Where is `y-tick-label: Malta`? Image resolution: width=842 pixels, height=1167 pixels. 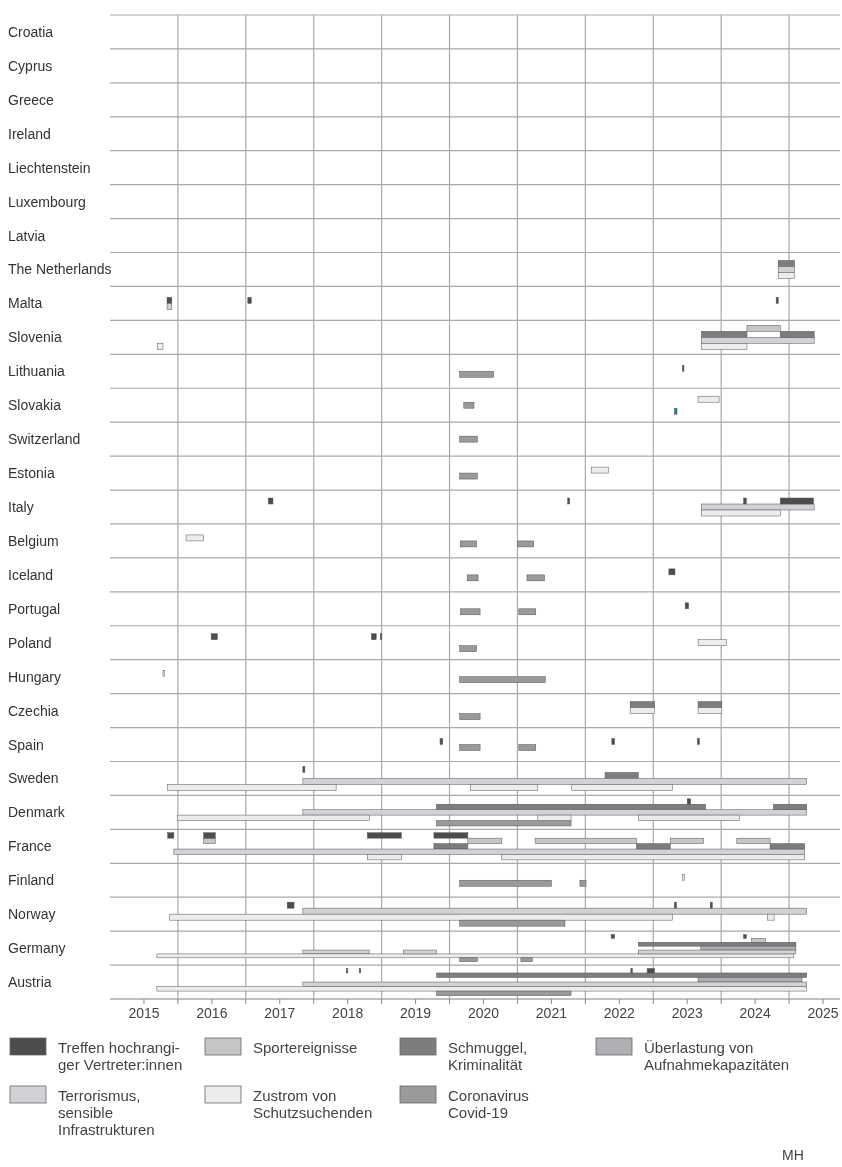
y-tick-label: Malta is located at coordinates (25, 303).